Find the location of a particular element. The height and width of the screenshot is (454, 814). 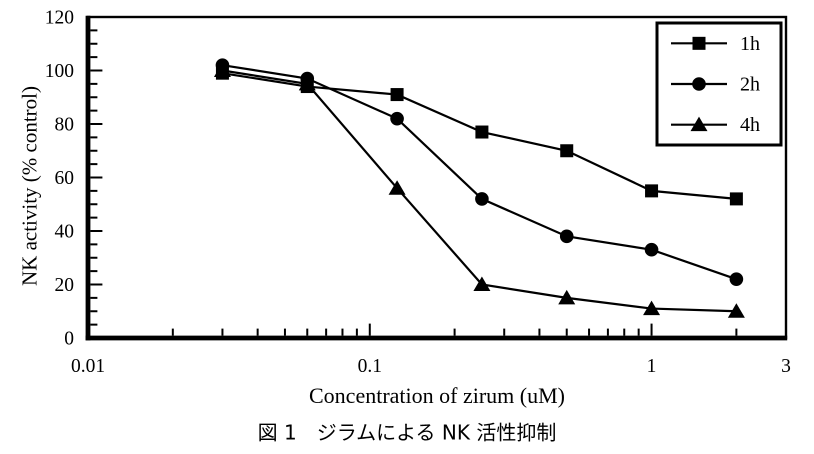

x-tick-label: 1 is located at coordinates (652, 366).